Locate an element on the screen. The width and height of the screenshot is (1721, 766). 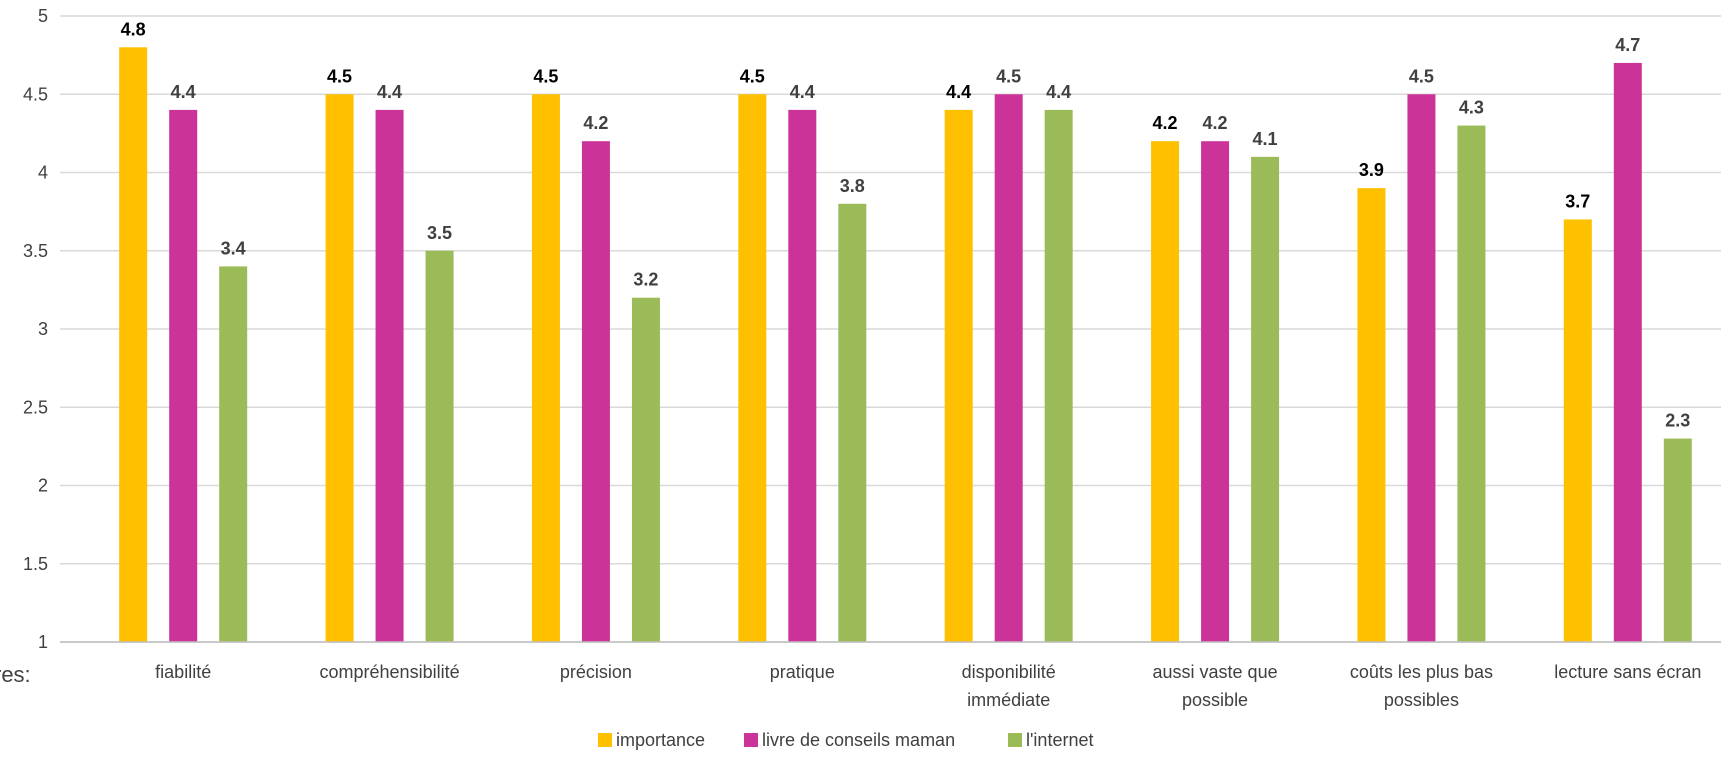
data-label: 4.8 is located at coordinates (133, 29).